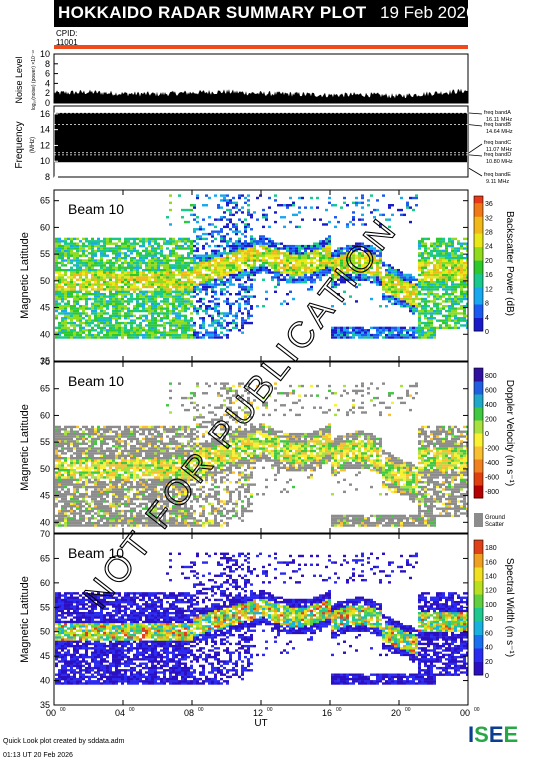 The width and height of the screenshot is (536, 761). Describe the element at coordinates (261, 454) in the screenshot. I see `data-cells` at that location.